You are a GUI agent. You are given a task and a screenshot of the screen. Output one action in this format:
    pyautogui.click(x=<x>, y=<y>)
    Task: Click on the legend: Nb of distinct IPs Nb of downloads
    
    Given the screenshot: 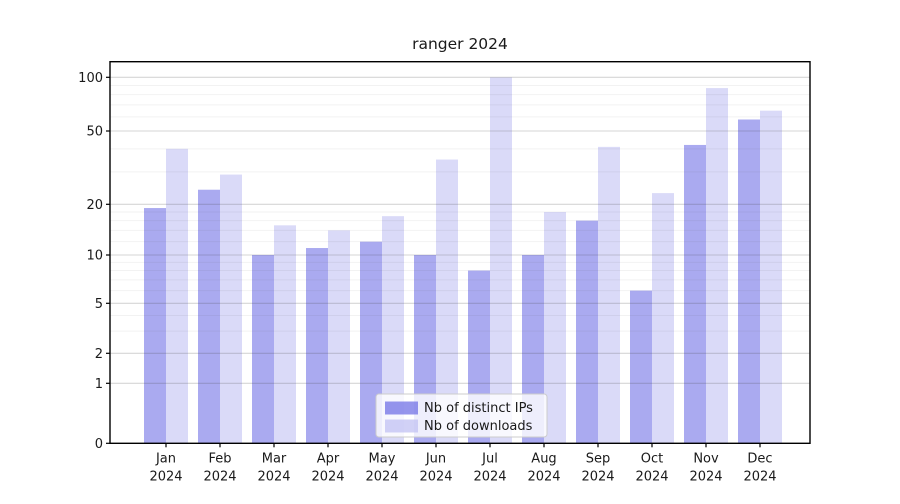 What is the action you would take?
    pyautogui.click(x=461, y=415)
    